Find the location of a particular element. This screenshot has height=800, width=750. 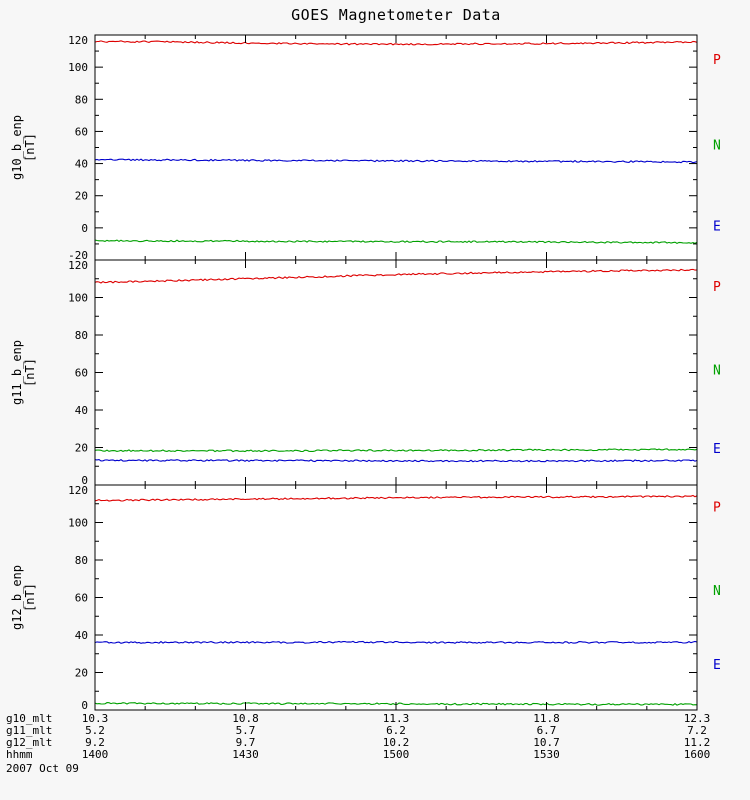

bottom-row-label-hhmm: hhmm is located at coordinates (19, 754).